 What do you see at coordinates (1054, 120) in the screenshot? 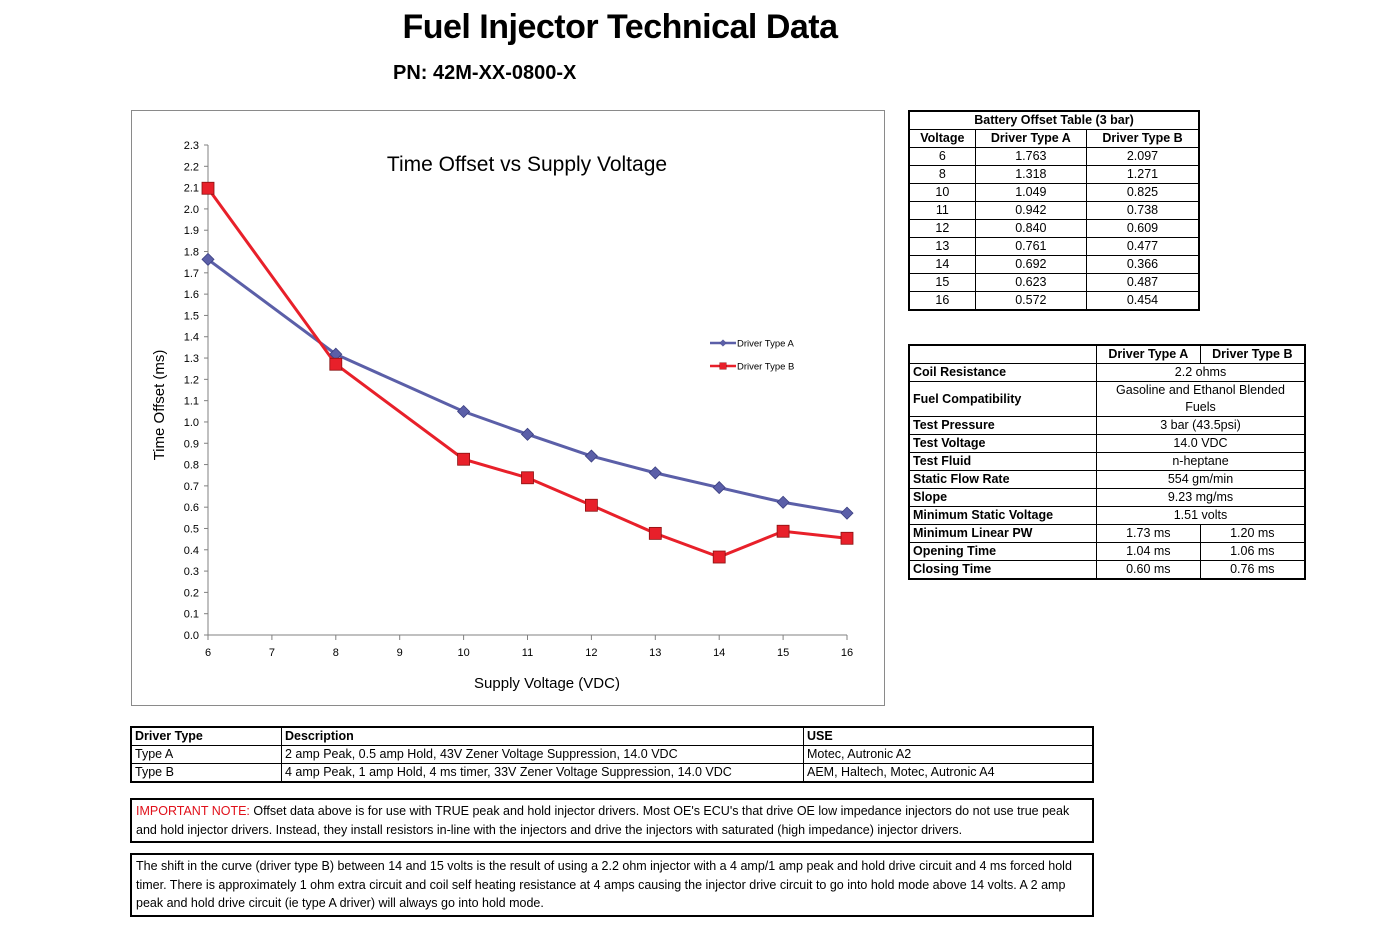
I see `battery-table-title: Battery Offset Table (3 bar)` at bounding box center [1054, 120].